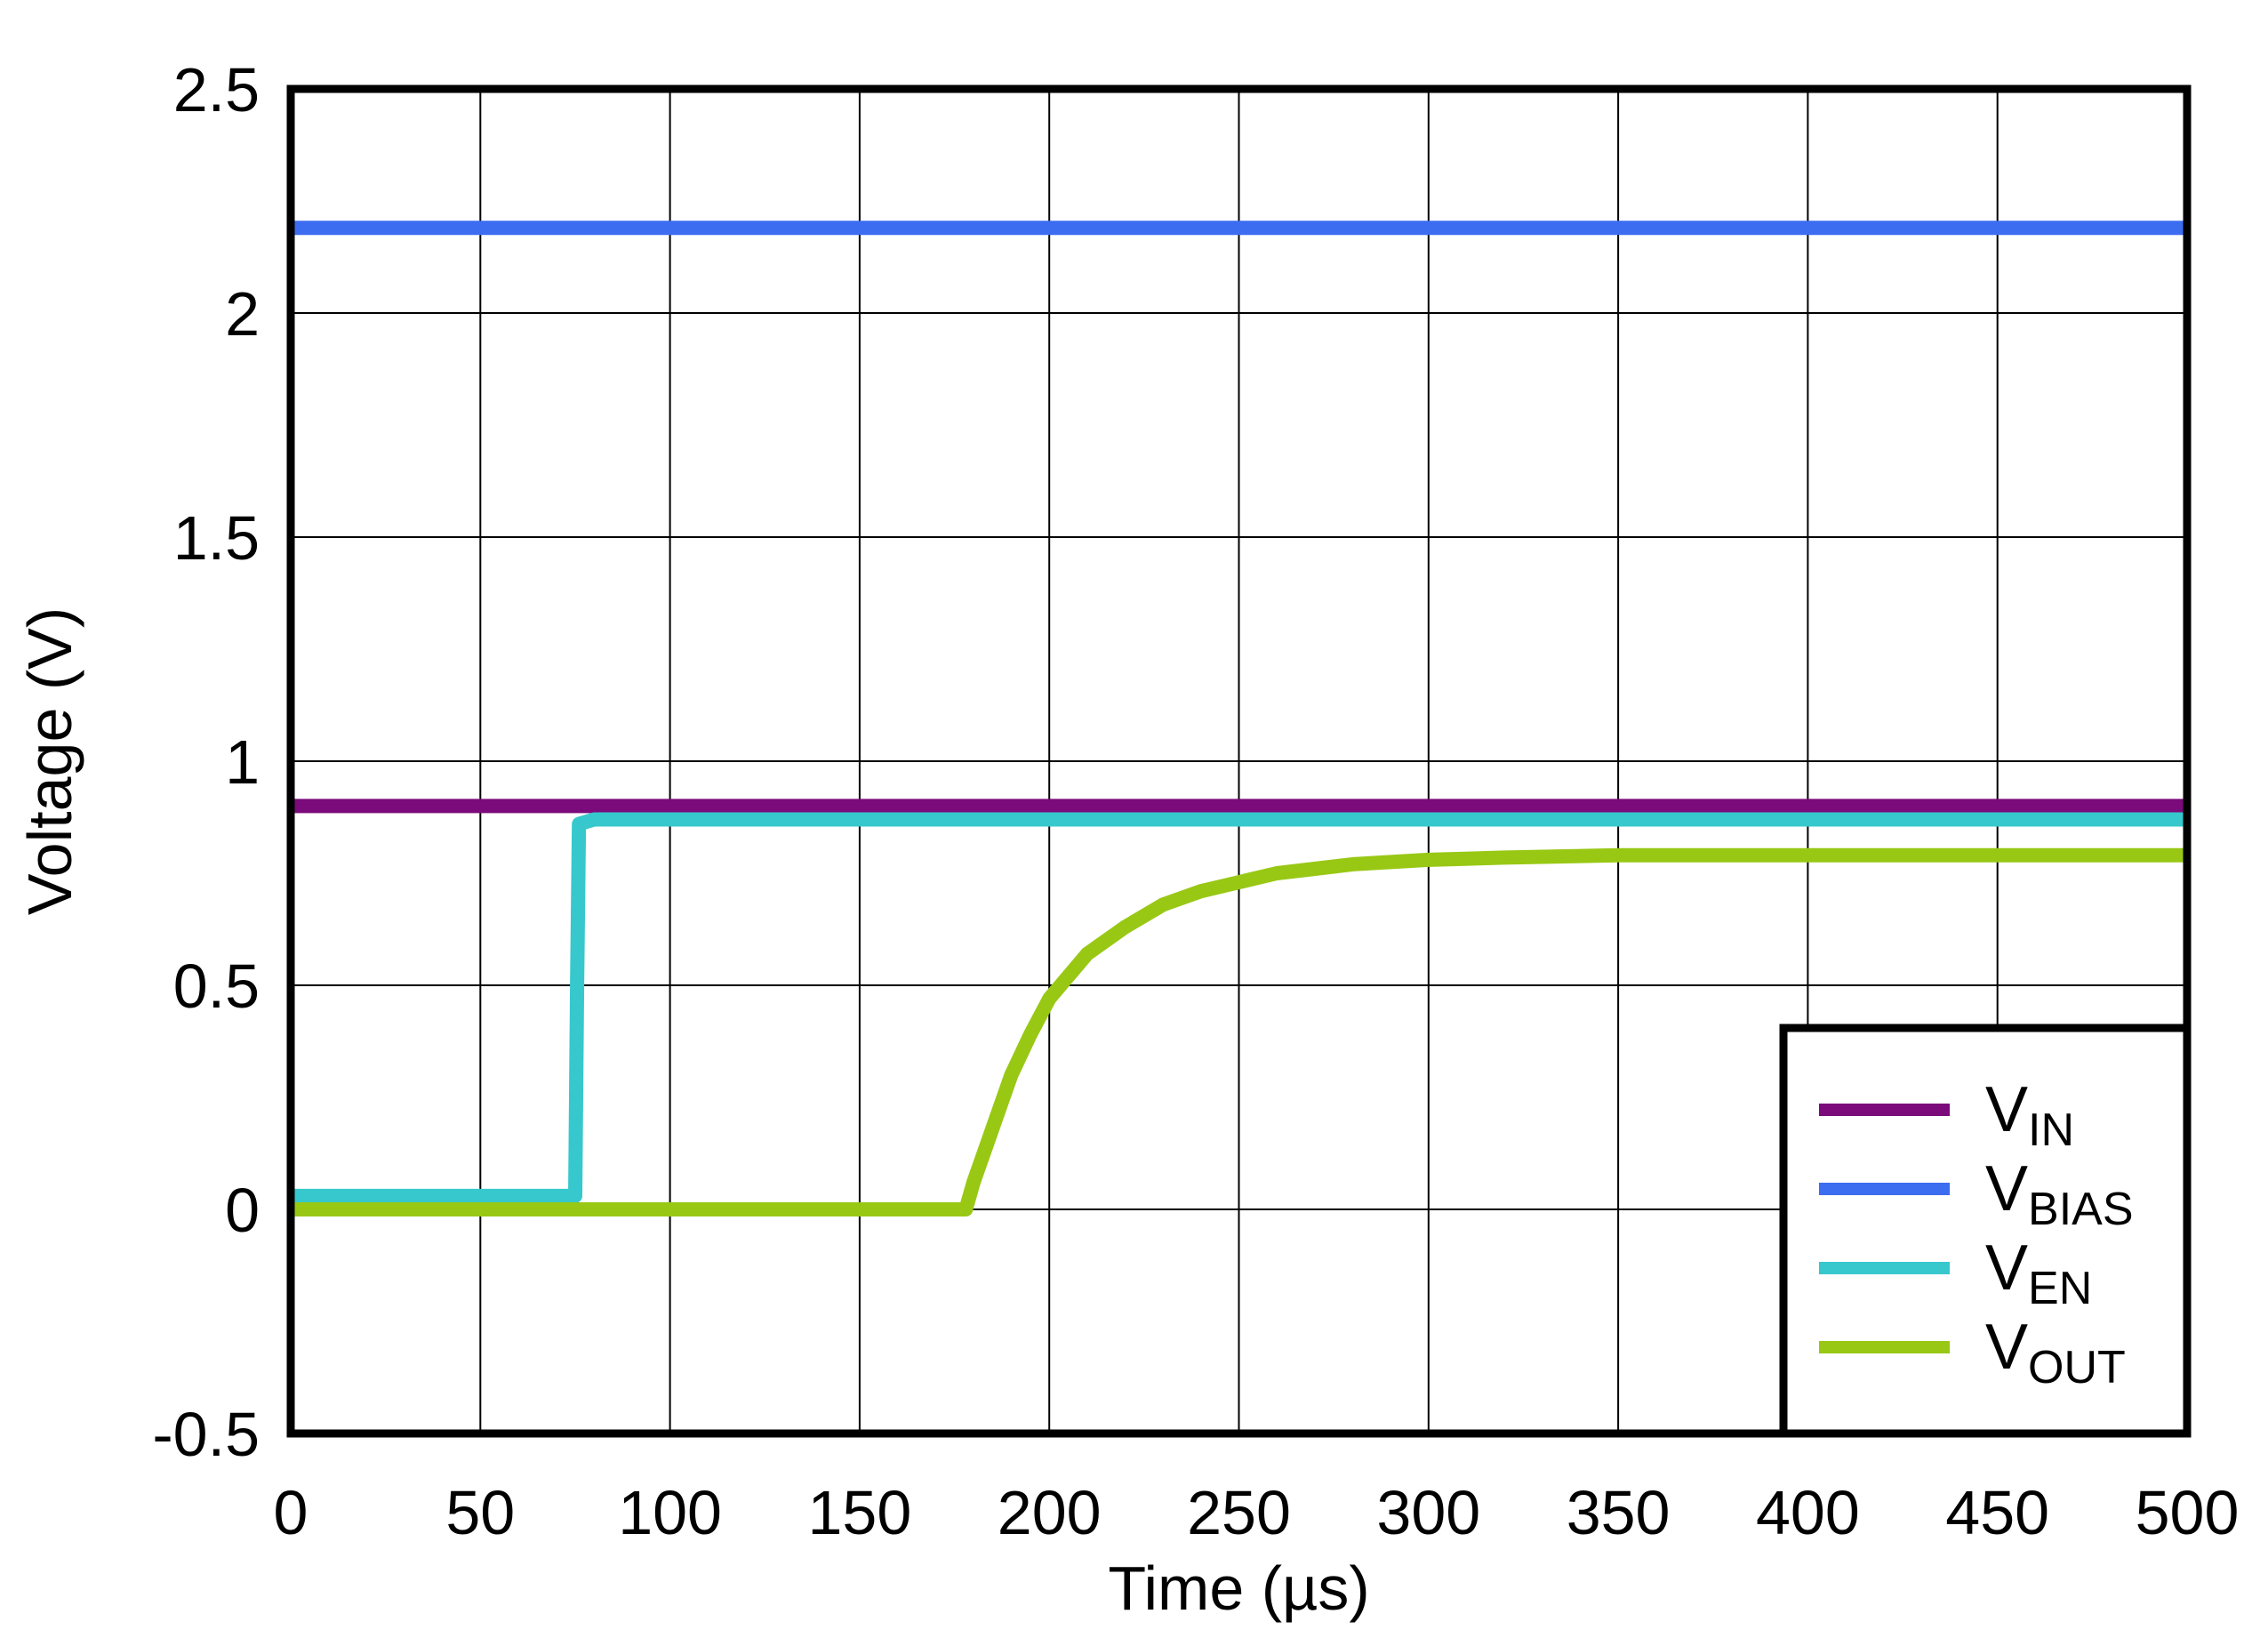  I want to click on y-tick-label: -0.5, so click(206, 1434).